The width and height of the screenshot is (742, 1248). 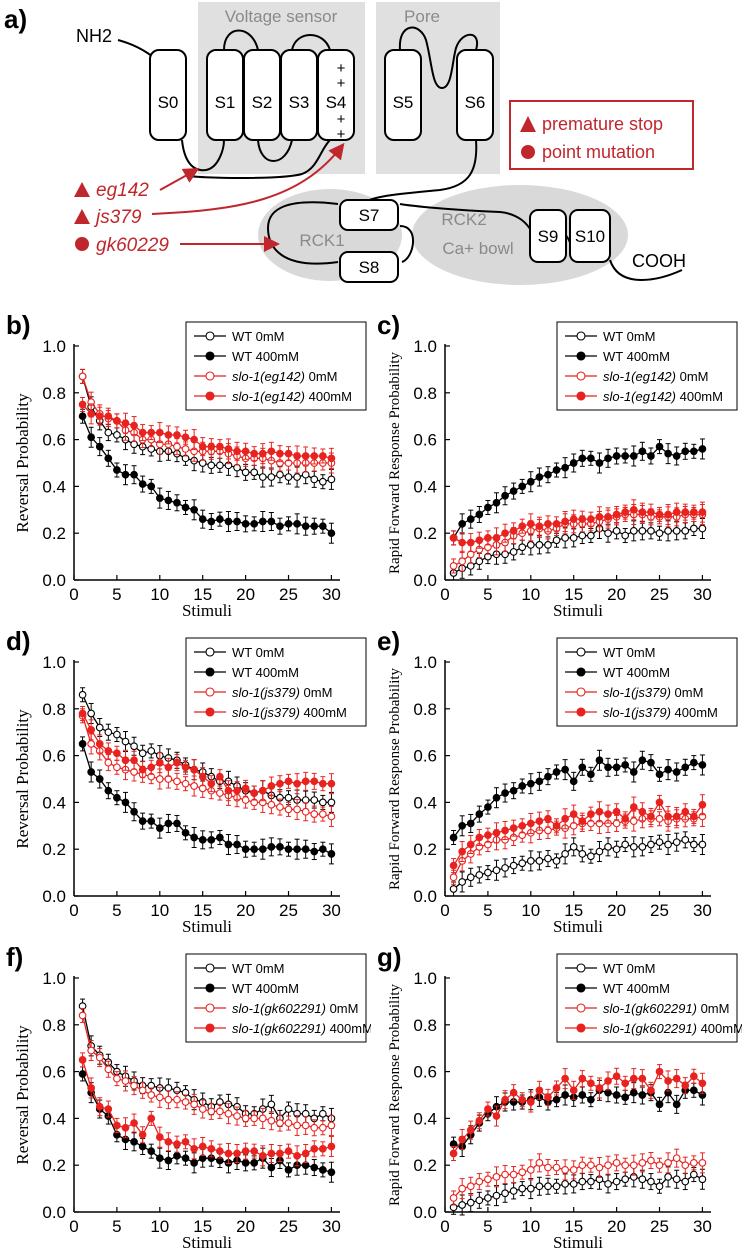 I want to click on nh2-label: NH2, so click(x=94, y=36).